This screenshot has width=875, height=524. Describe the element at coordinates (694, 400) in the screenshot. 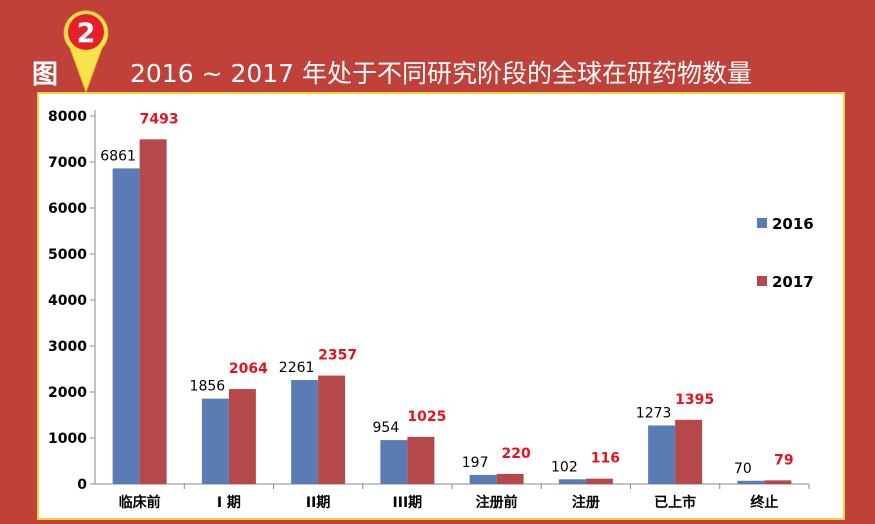

I see `data-label-2017: 1395` at that location.